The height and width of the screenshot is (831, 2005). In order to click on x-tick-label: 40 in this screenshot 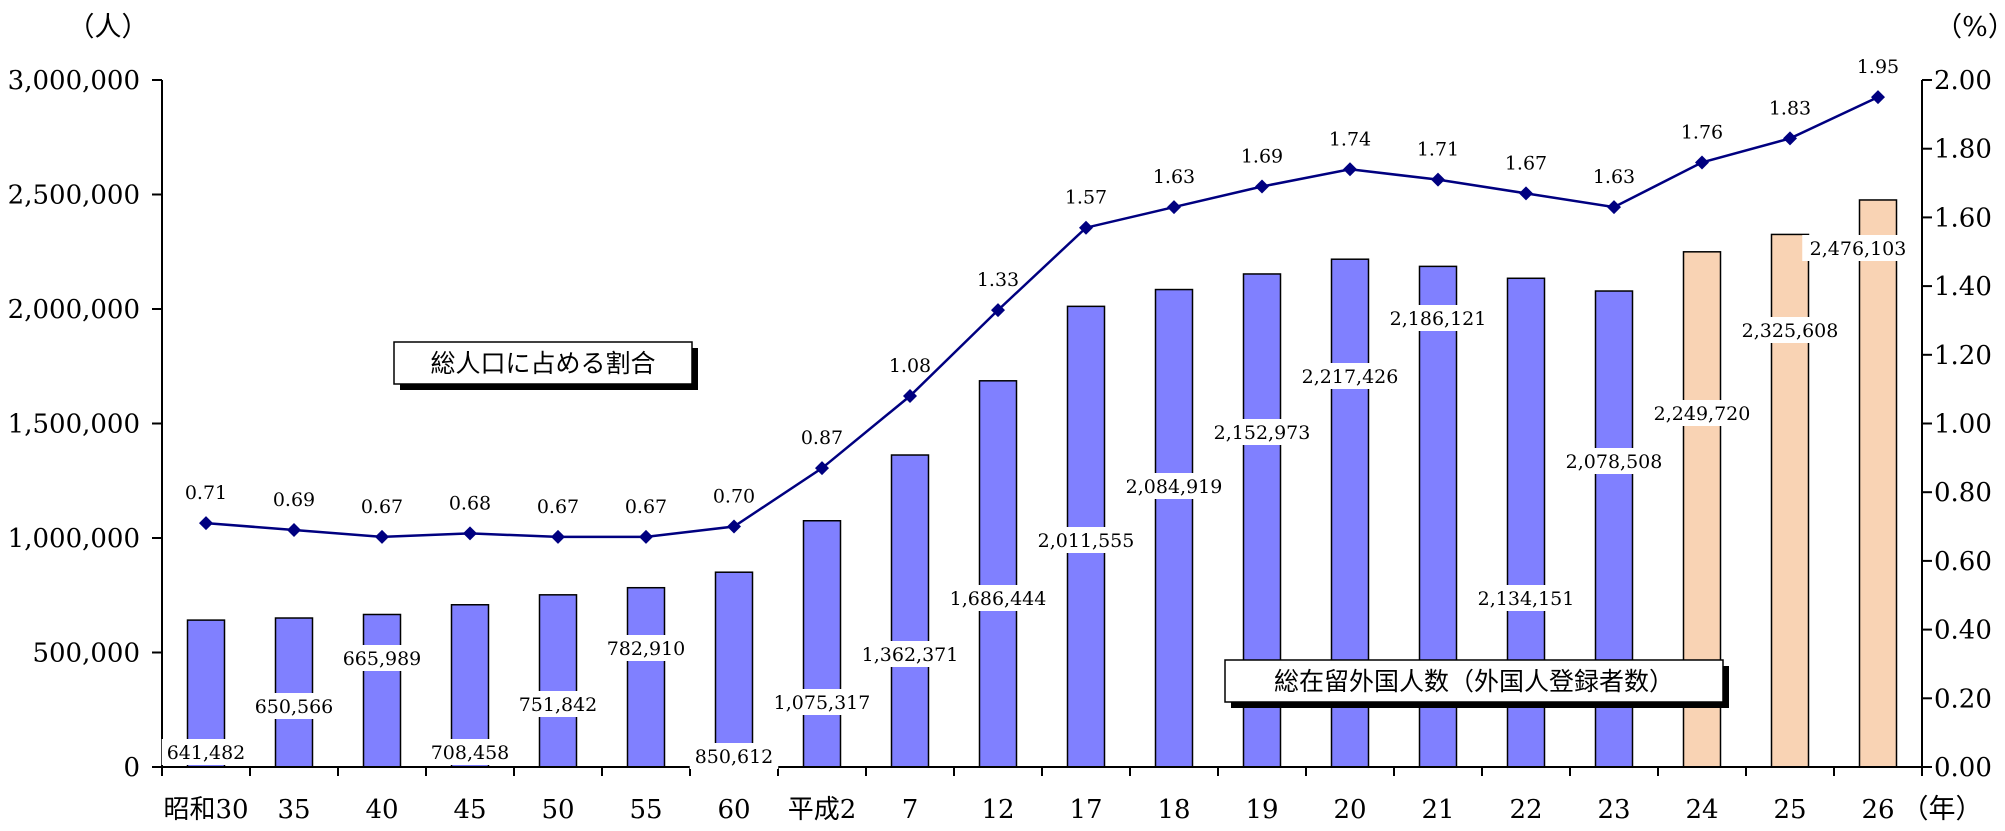, I will do `click(381, 810)`.